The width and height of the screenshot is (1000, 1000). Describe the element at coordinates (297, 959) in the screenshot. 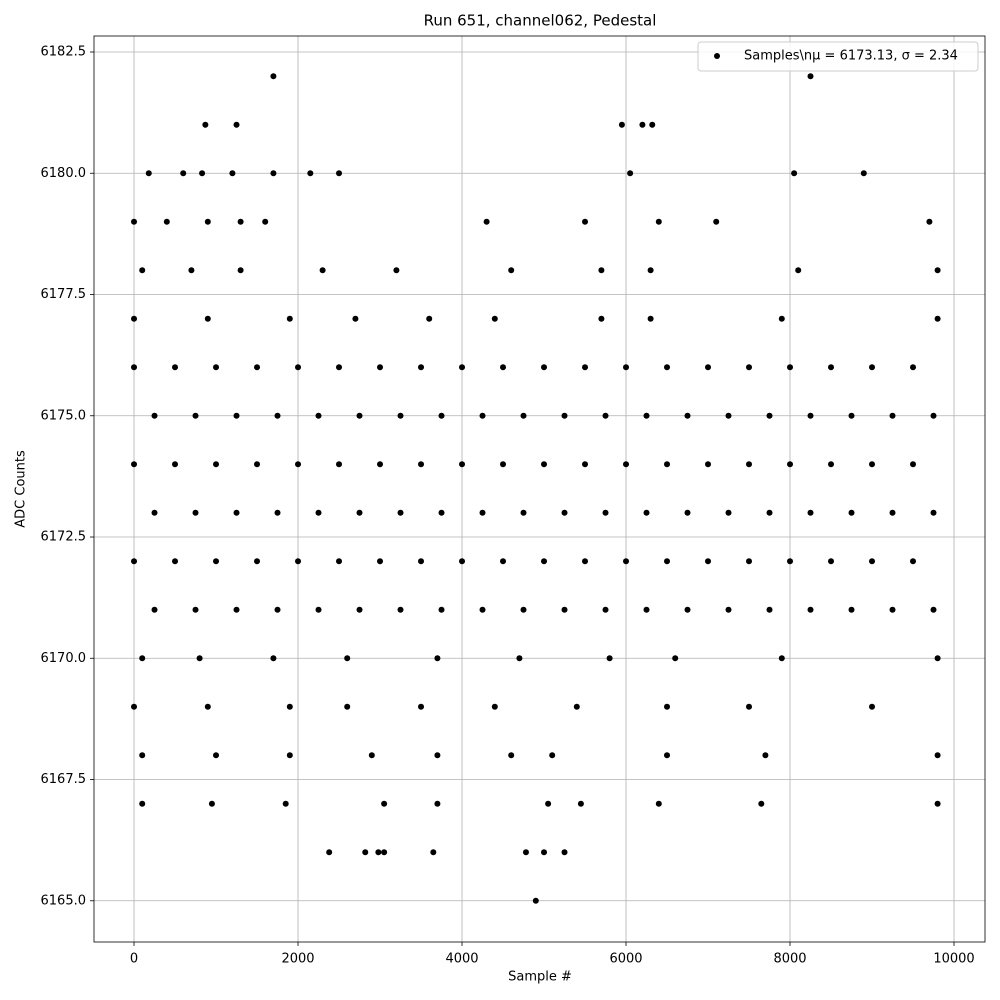

I see `x-tick-label: 2000` at that location.